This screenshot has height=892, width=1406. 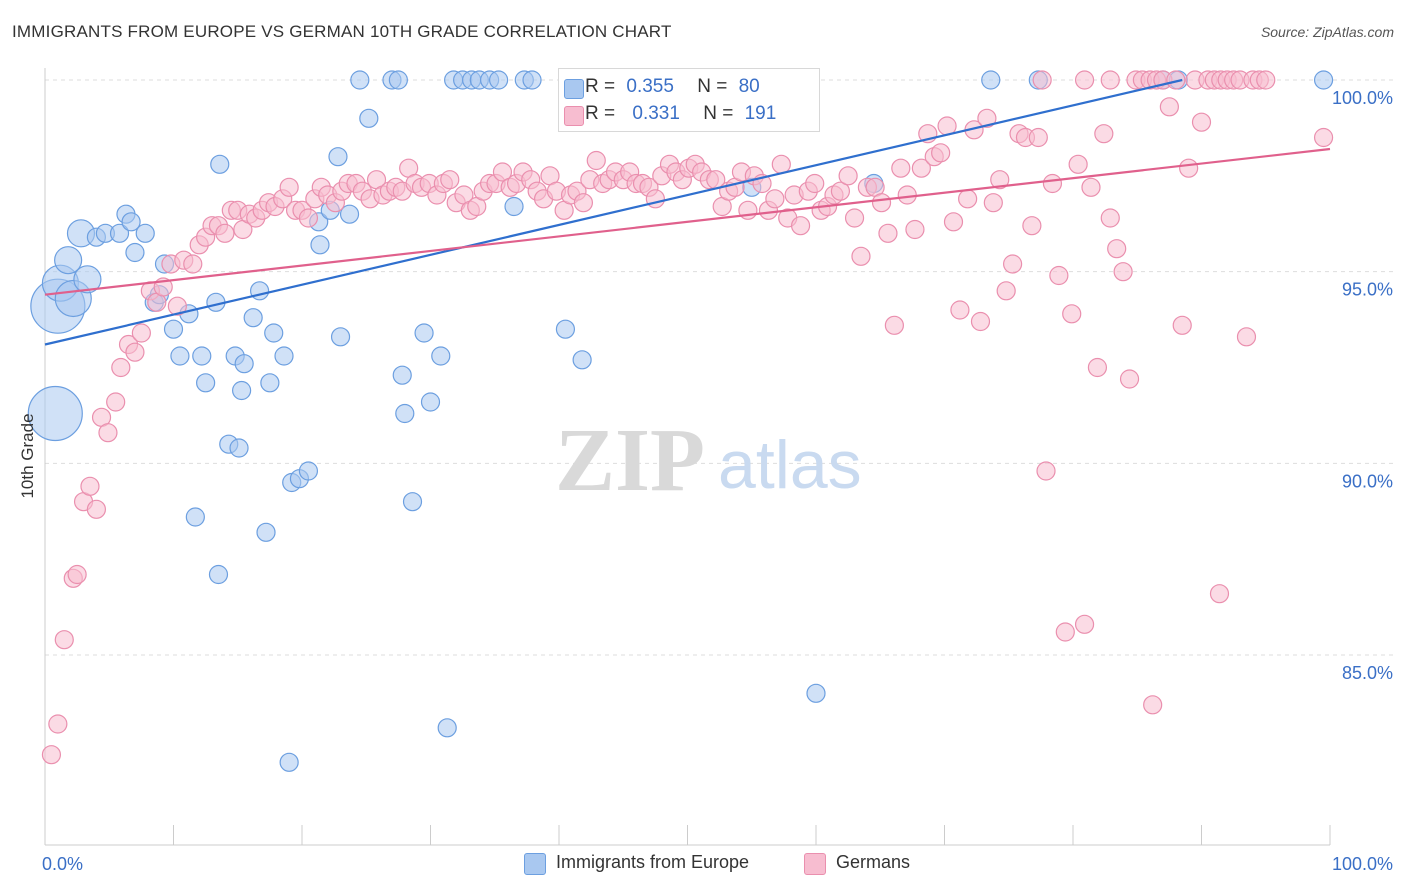 I want to click on immigrants-swatch, so click(x=574, y=89).